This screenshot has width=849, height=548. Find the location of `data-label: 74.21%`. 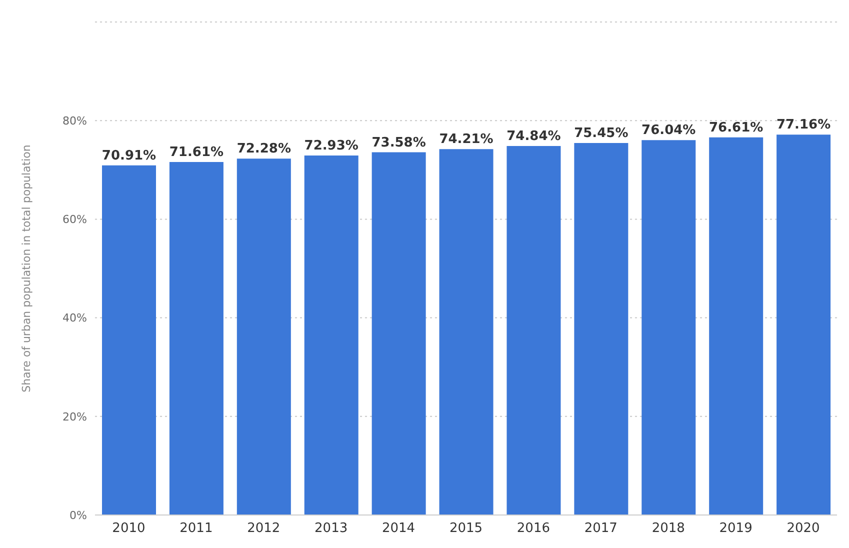

data-label: 74.21% is located at coordinates (466, 140).